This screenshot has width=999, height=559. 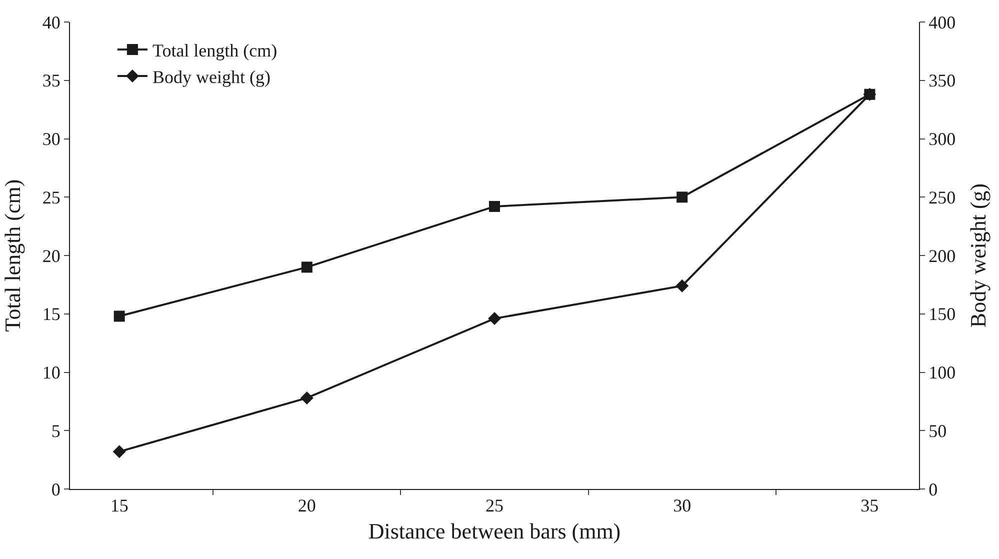 What do you see at coordinates (978, 255) in the screenshot?
I see `y2-axis-title: Body weight (g)` at bounding box center [978, 255].